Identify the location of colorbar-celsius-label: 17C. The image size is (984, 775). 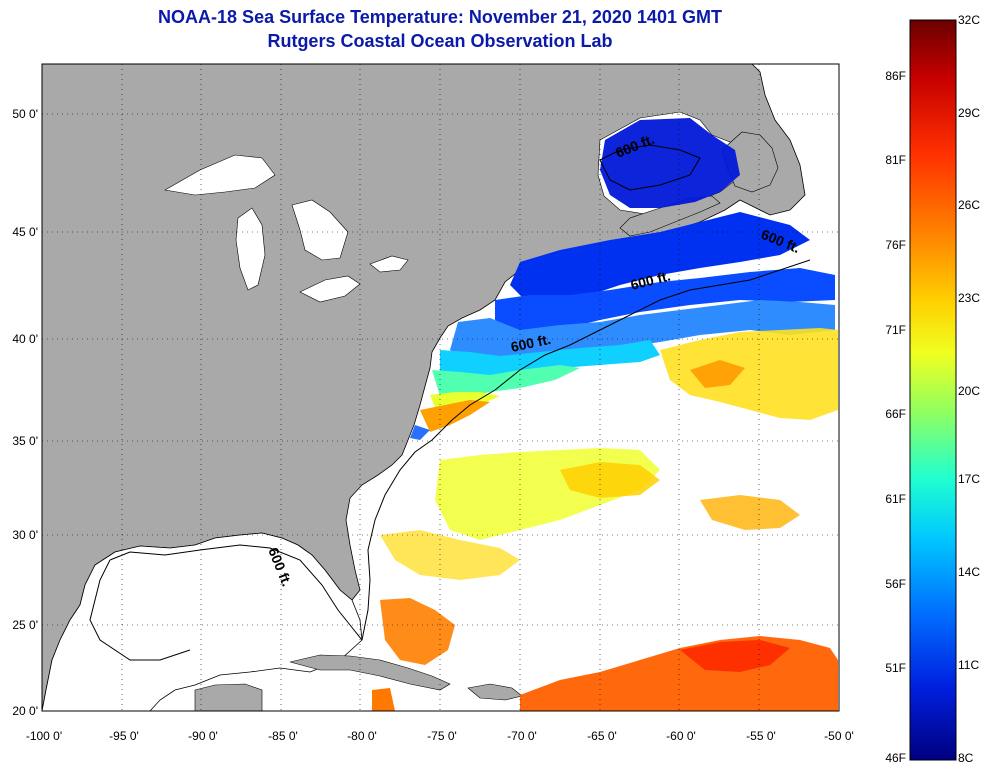
(969, 479).